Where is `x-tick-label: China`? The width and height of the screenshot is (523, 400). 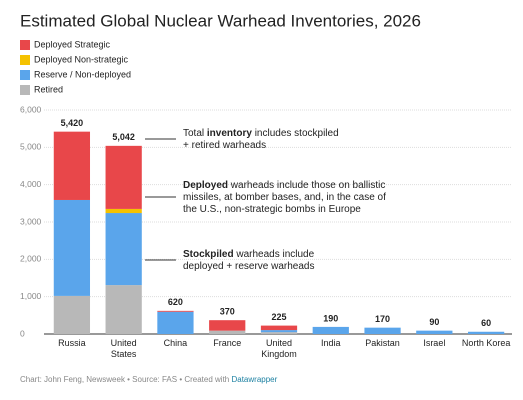 x-tick-label: China is located at coordinates (176, 343).